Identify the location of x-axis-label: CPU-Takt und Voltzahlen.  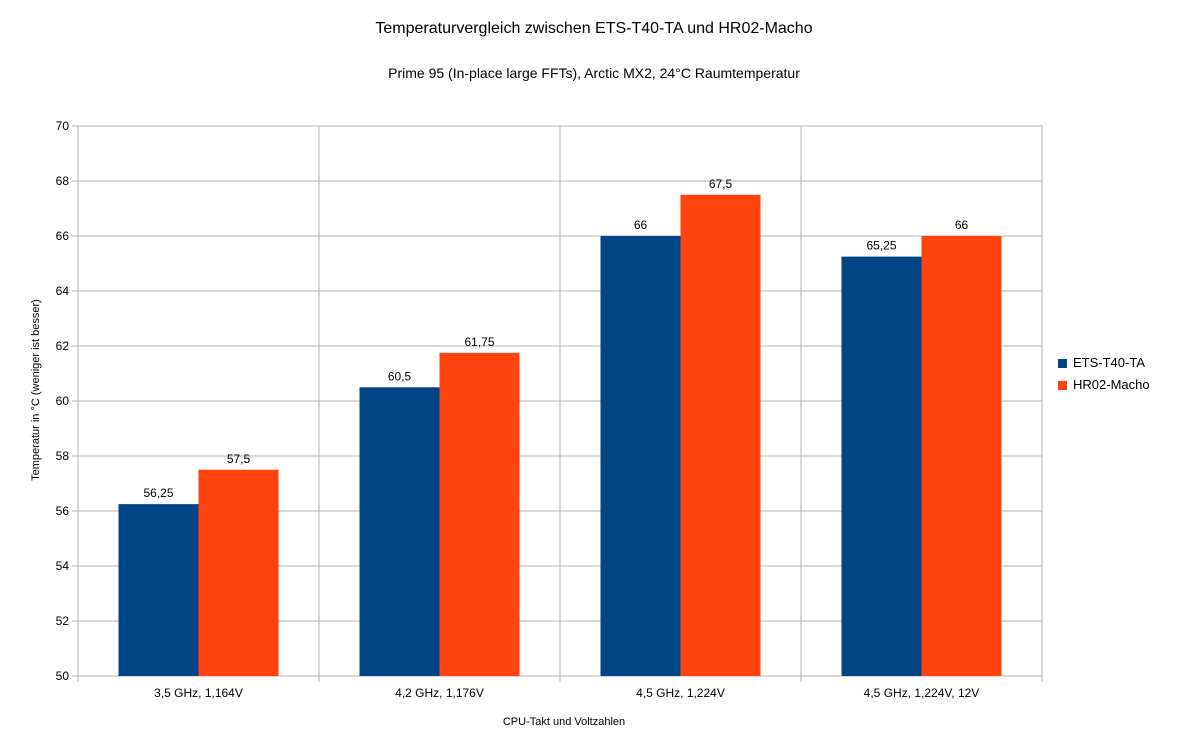
(564, 722).